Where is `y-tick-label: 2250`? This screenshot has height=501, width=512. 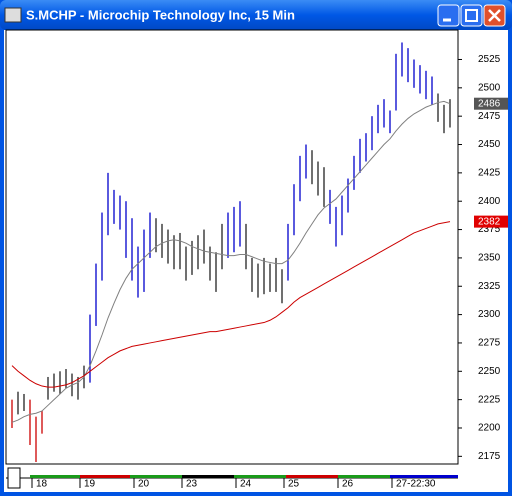
y-tick-label: 2250 is located at coordinates (489, 371).